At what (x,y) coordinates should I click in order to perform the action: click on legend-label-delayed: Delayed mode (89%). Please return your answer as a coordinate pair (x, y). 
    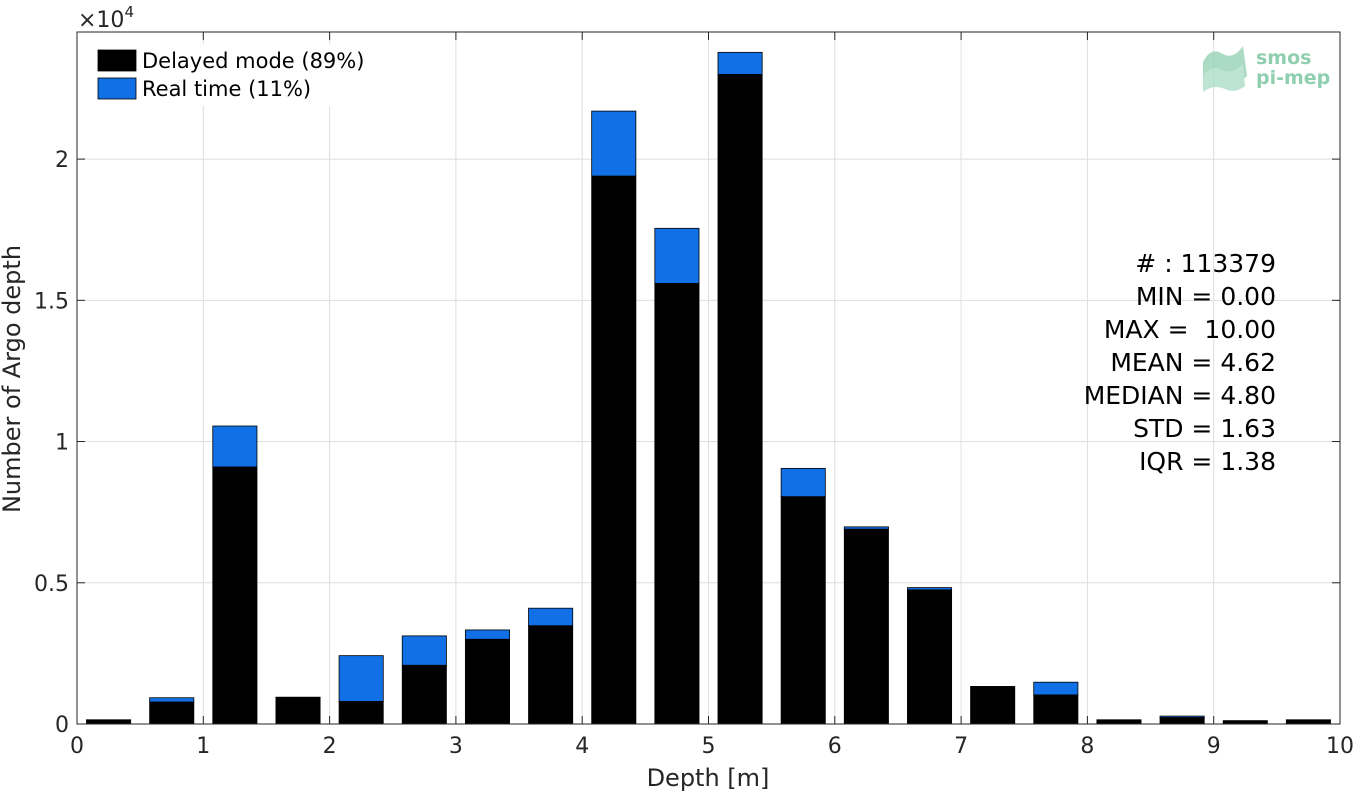
    Looking at the image, I should click on (253, 61).